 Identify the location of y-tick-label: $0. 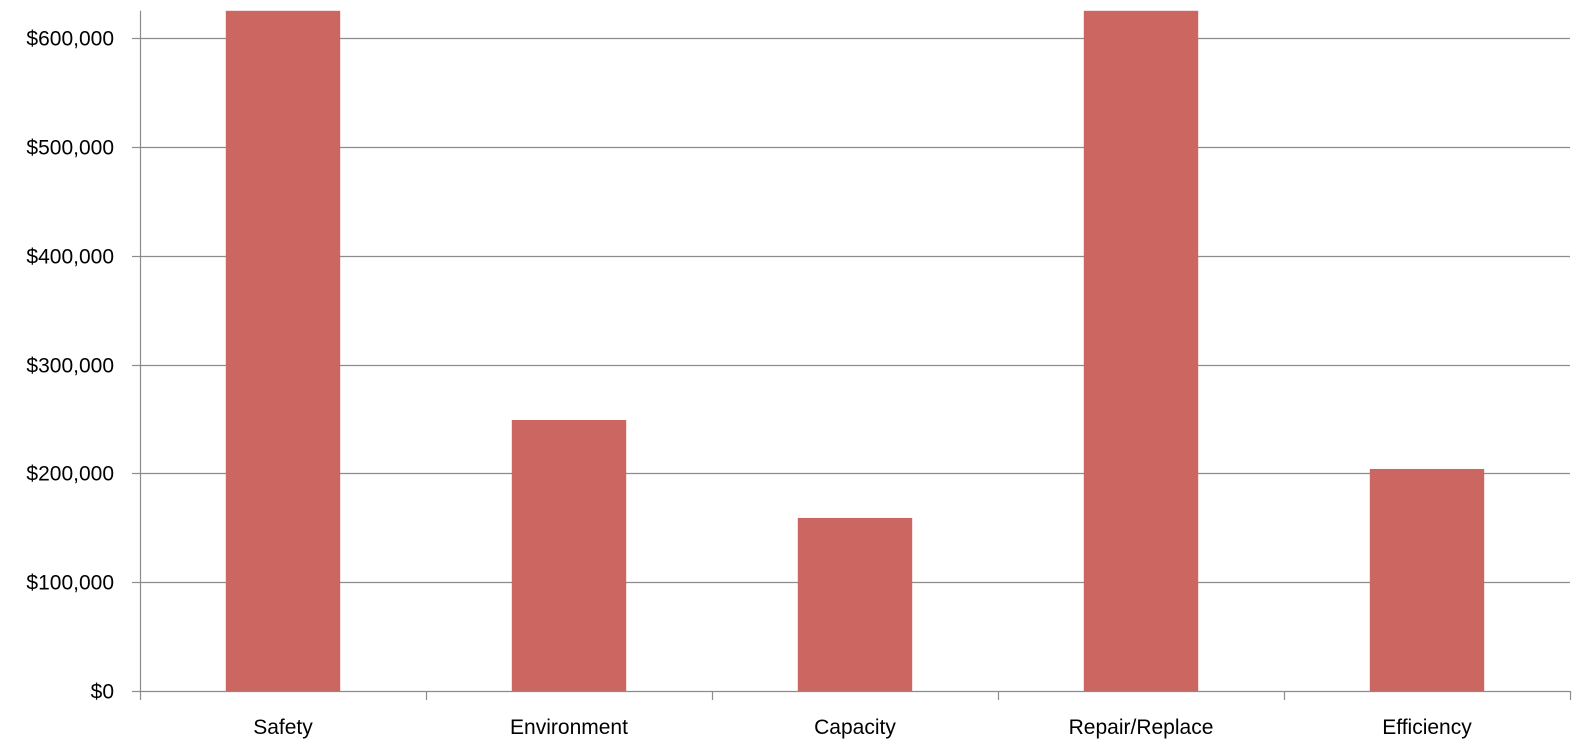
(102, 692).